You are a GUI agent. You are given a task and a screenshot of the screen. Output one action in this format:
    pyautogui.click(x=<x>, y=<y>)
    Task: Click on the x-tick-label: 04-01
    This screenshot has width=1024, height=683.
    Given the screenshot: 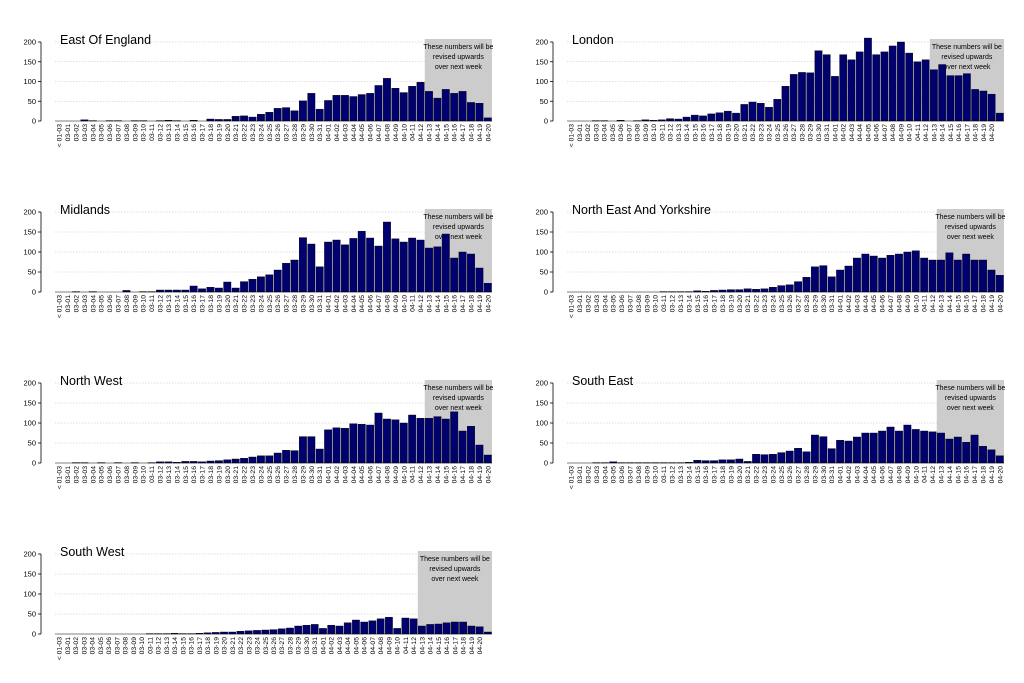 What is the action you would take?
    pyautogui.click(x=329, y=304)
    